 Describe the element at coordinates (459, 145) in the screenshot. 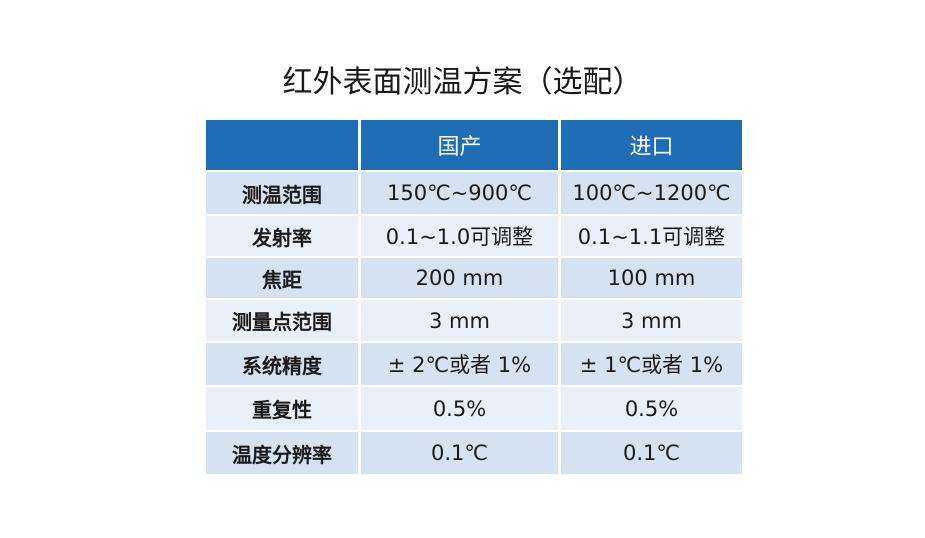

I see `column-header: 国产` at that location.